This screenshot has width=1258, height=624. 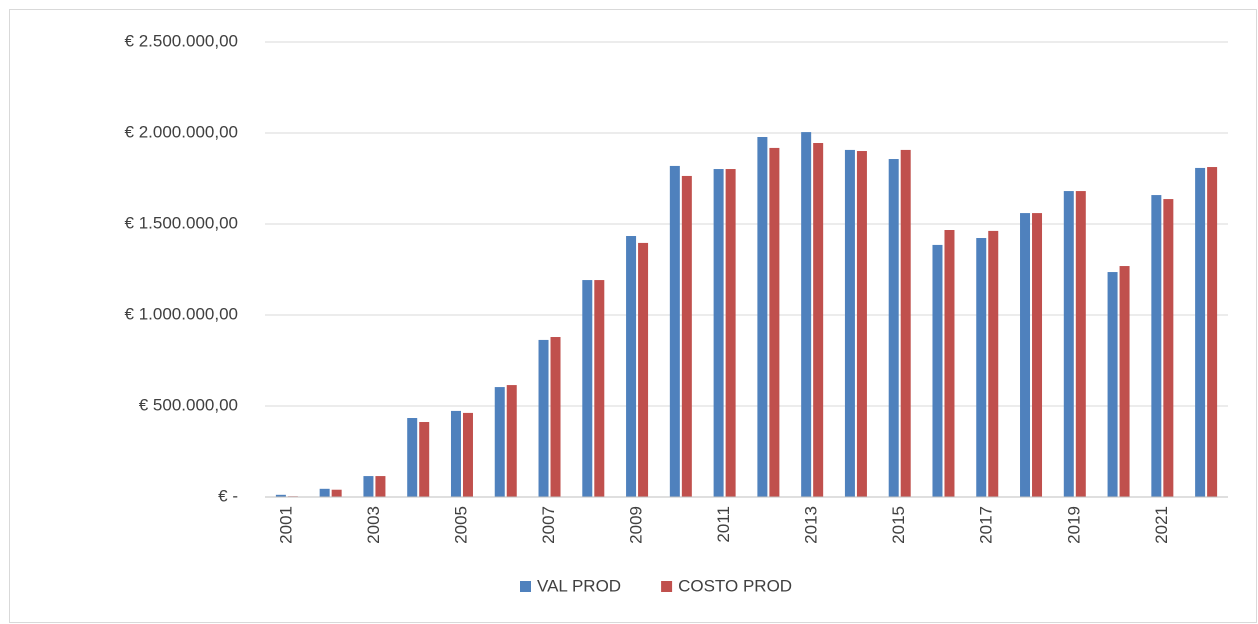 I want to click on x-tick-label: 2013, so click(x=811, y=525).